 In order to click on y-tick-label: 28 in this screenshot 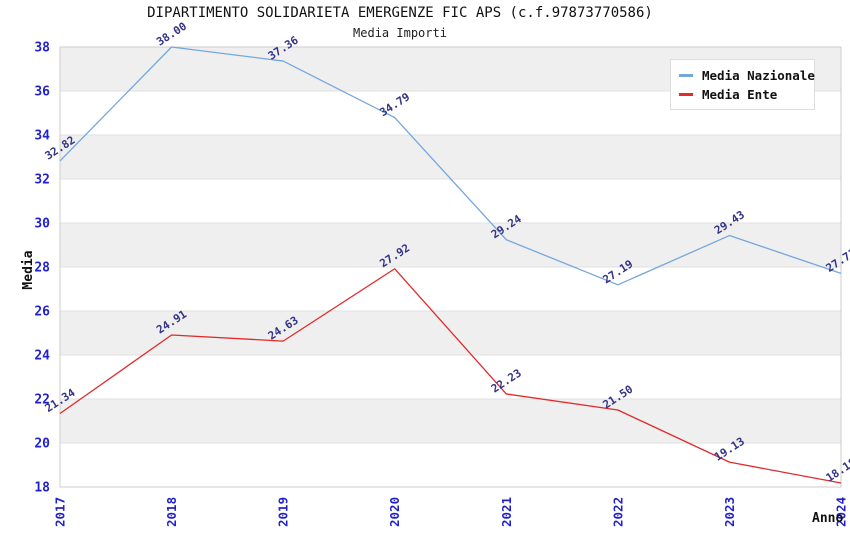, I will do `click(42, 268)`.